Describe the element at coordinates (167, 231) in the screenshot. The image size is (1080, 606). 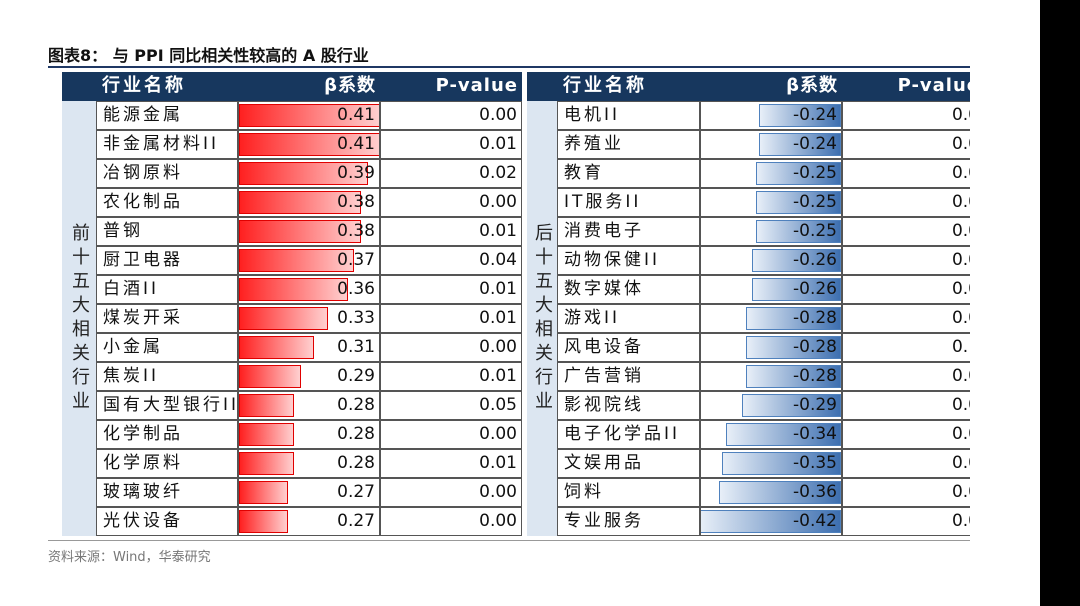
I see `industry-name: 普钢` at that location.